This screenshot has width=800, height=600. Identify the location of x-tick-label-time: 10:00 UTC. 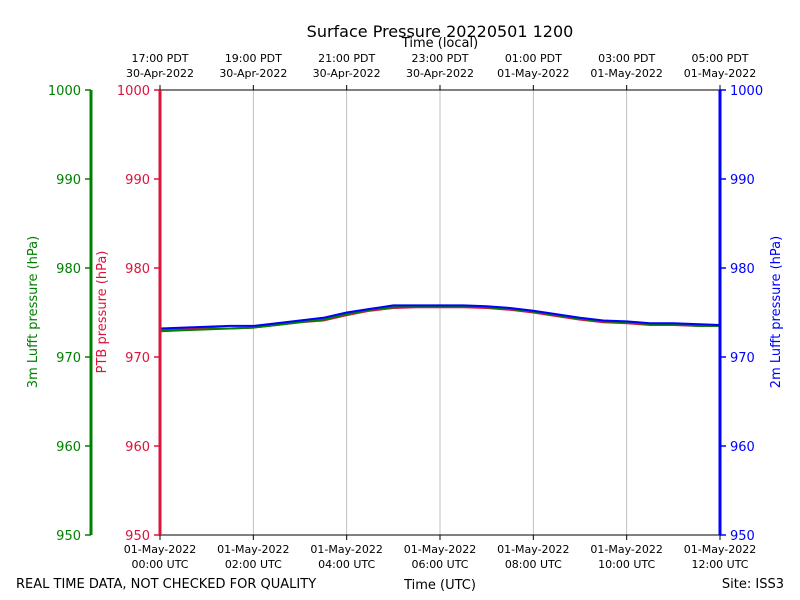
(626, 564).